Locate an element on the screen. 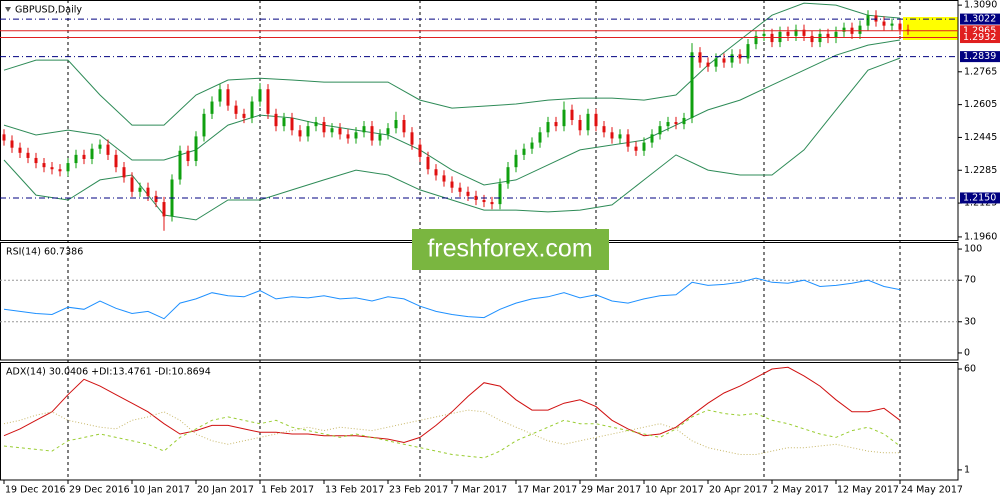 The image size is (1000, 500). watermark-box is located at coordinates (510, 249).